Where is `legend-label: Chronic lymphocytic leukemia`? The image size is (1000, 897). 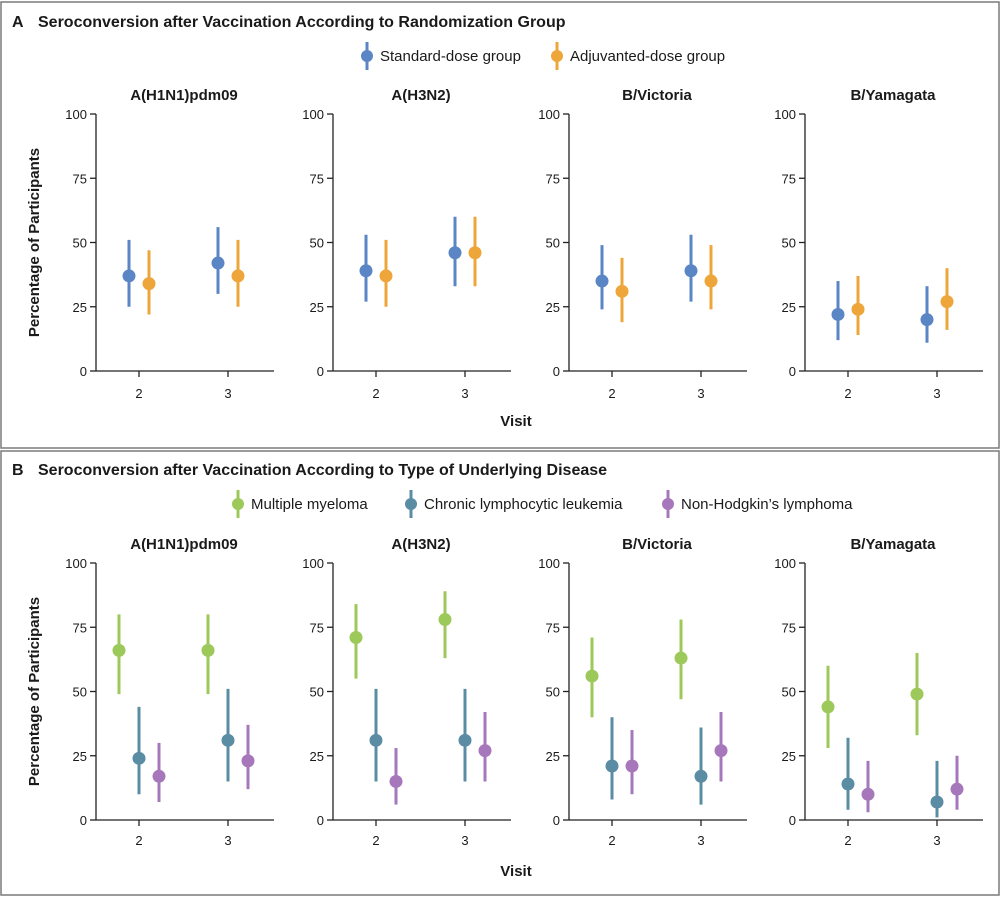
legend-label: Chronic lymphocytic leukemia is located at coordinates (523, 504).